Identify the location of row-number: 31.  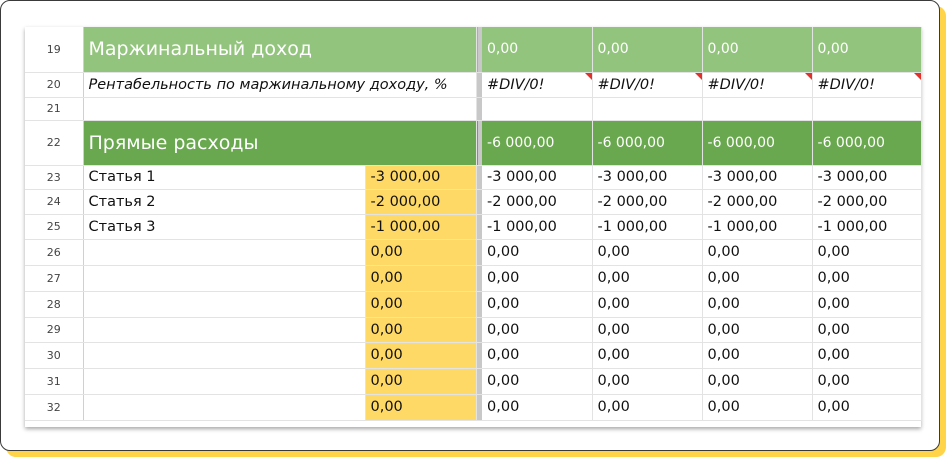
(54, 381).